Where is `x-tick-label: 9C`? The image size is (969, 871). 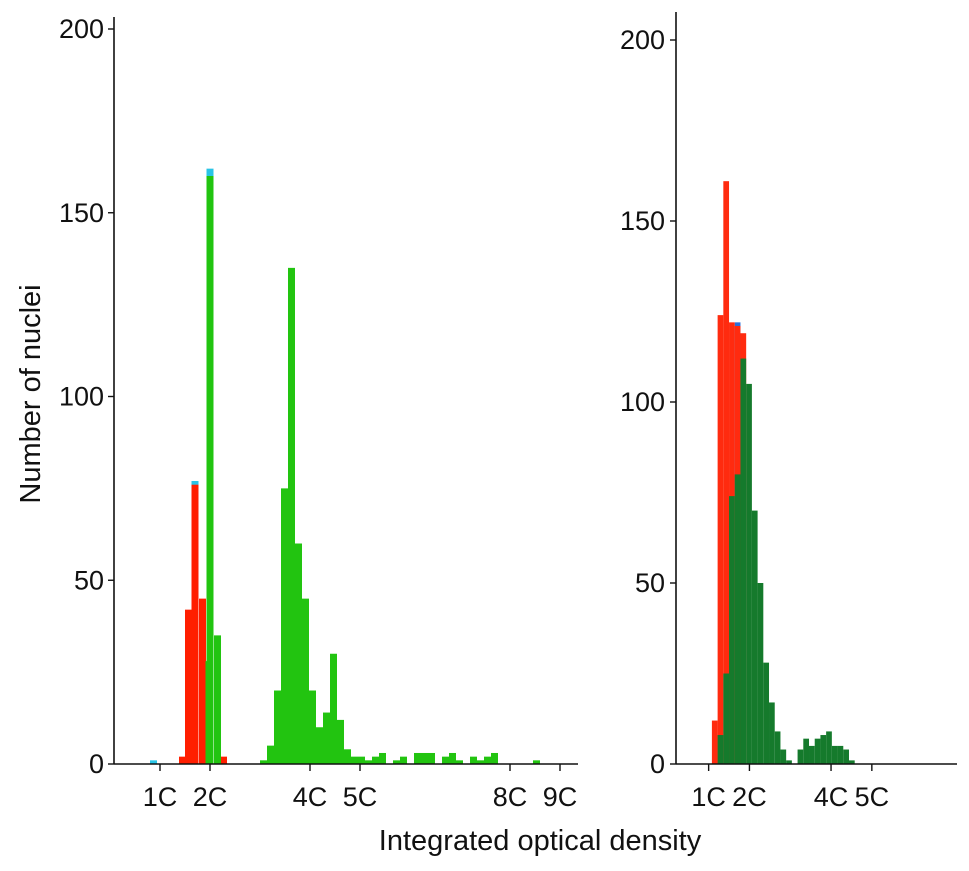
x-tick-label: 9C is located at coordinates (560, 797).